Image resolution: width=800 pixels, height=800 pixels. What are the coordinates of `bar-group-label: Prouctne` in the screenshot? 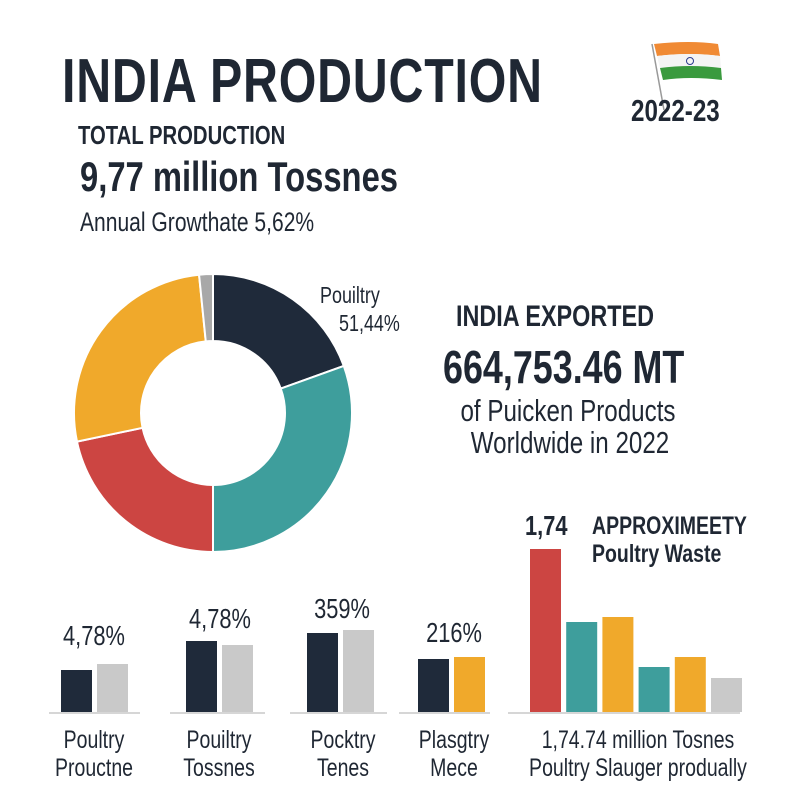 It's located at (94, 768).